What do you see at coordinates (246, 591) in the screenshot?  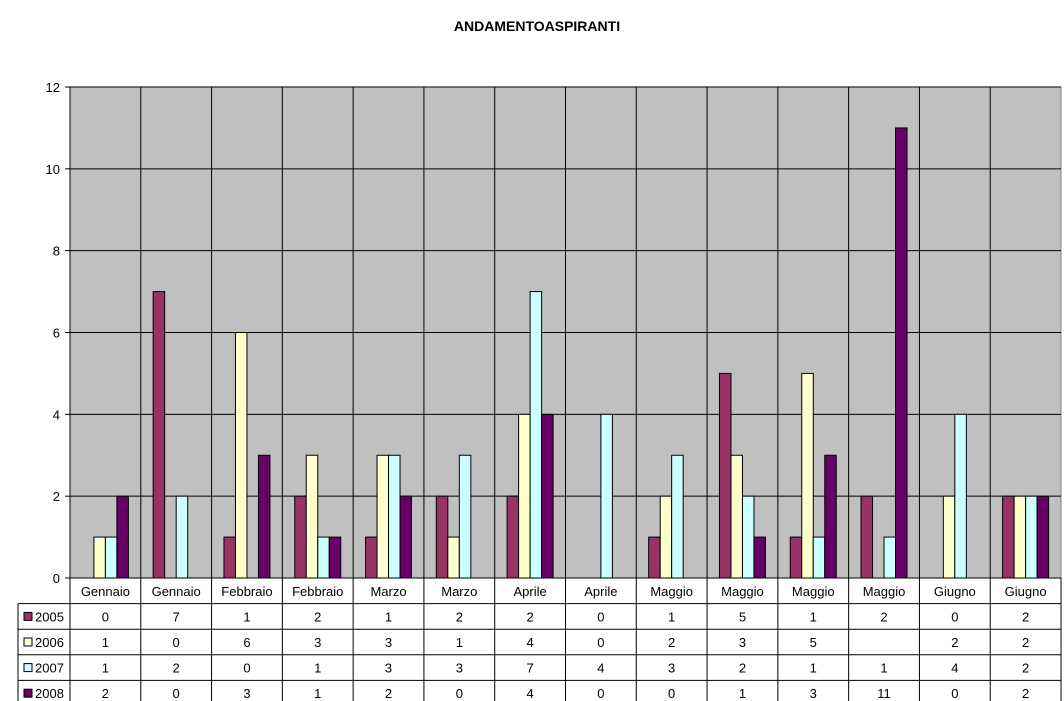 I see `category-label: Febbraio` at bounding box center [246, 591].